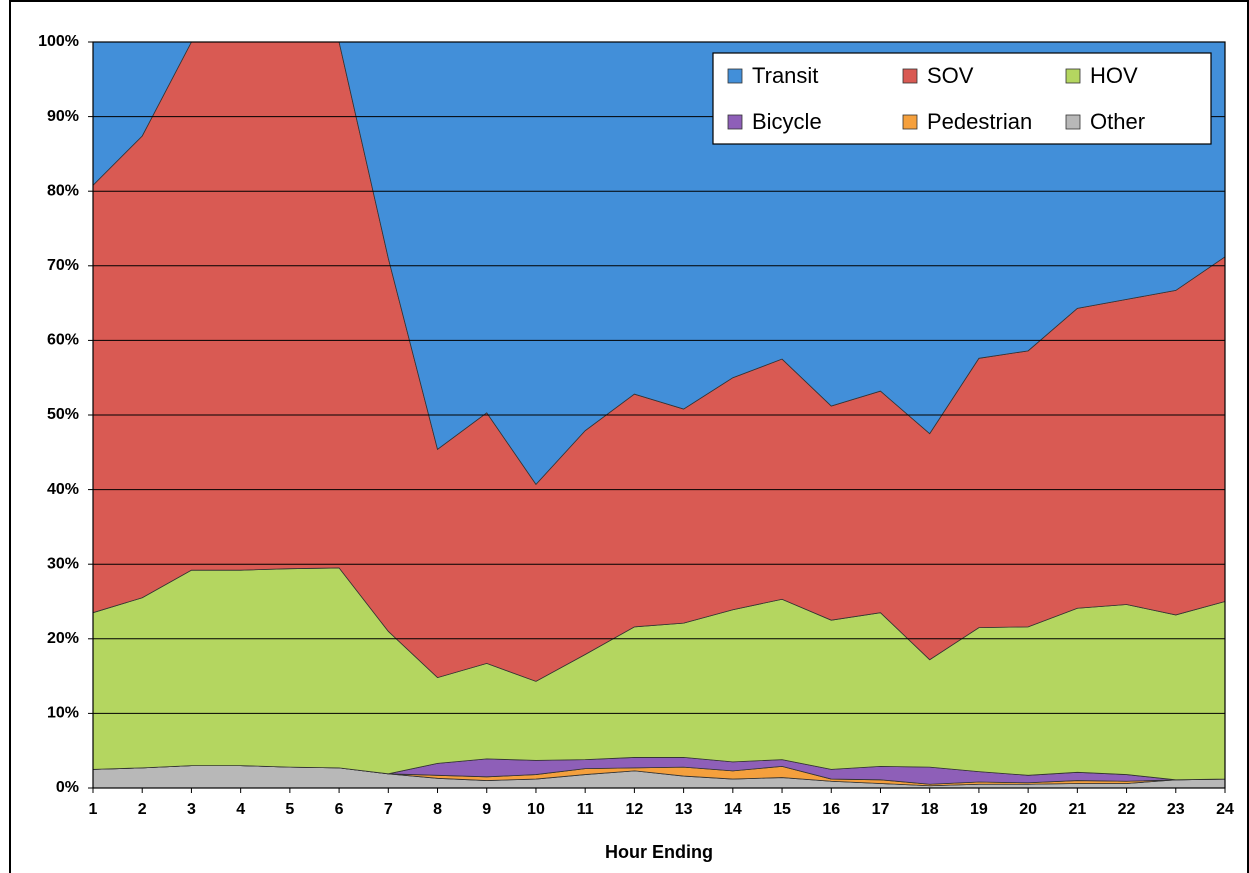  What do you see at coordinates (240, 809) in the screenshot?
I see `x-tick-label: 4` at bounding box center [240, 809].